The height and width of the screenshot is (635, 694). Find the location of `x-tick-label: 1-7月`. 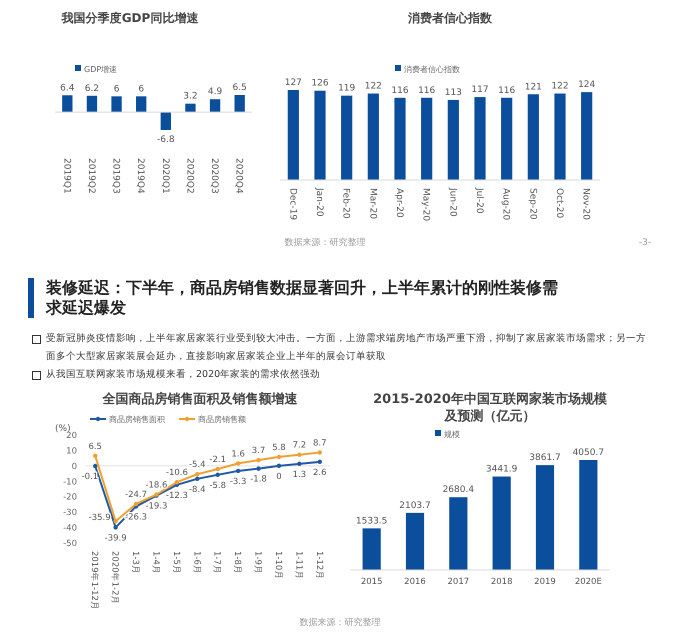

x-tick-label: 1-7月 is located at coordinates (217, 562).